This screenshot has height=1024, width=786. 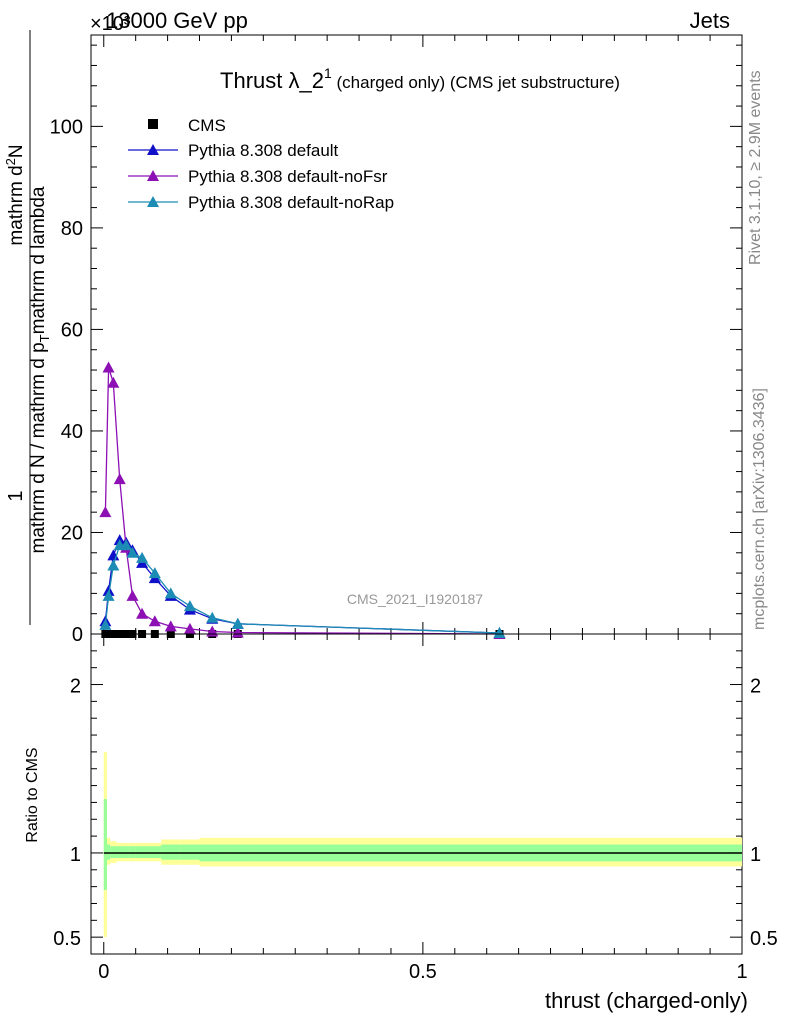 I want to click on ratio-x-tick-label: 1, so click(x=741, y=972).